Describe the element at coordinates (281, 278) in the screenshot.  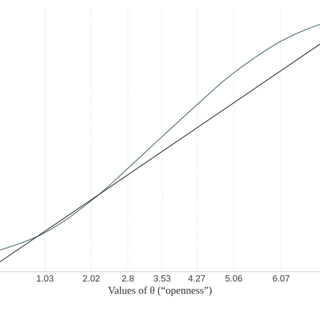
I see `x-tick-label: 6.07` at that location.